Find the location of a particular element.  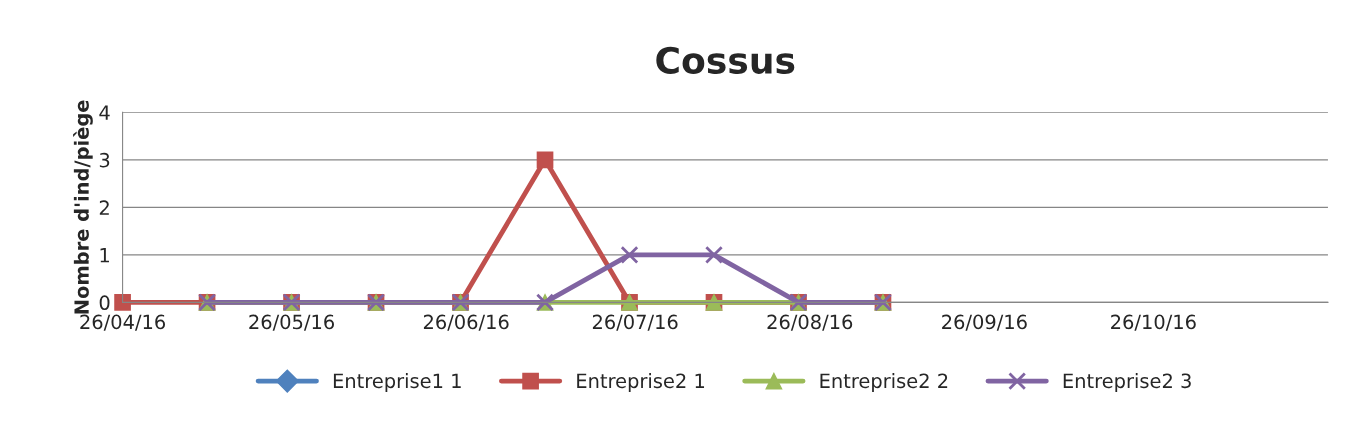

legend-label: Entreprise2 3 is located at coordinates (1127, 382).